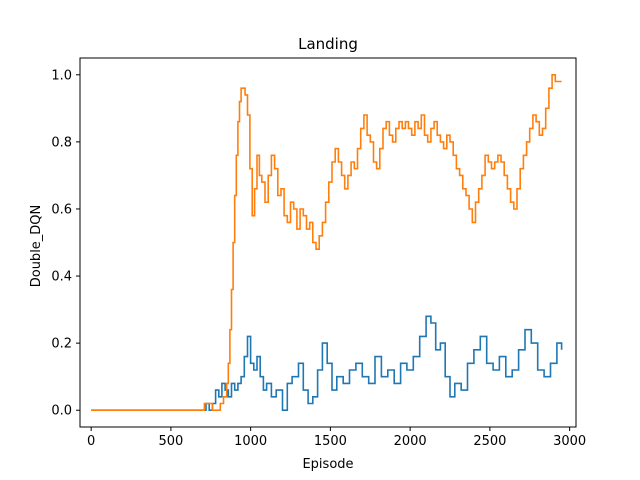 The width and height of the screenshot is (640, 480). I want to click on y-axis-title: Double_DQN, so click(36, 246).